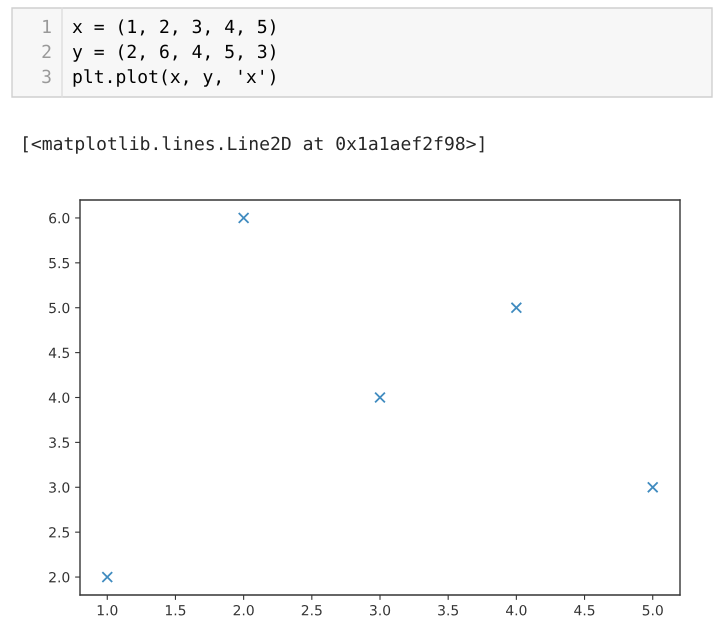  I want to click on x-tick-label: 3.5, so click(448, 610).